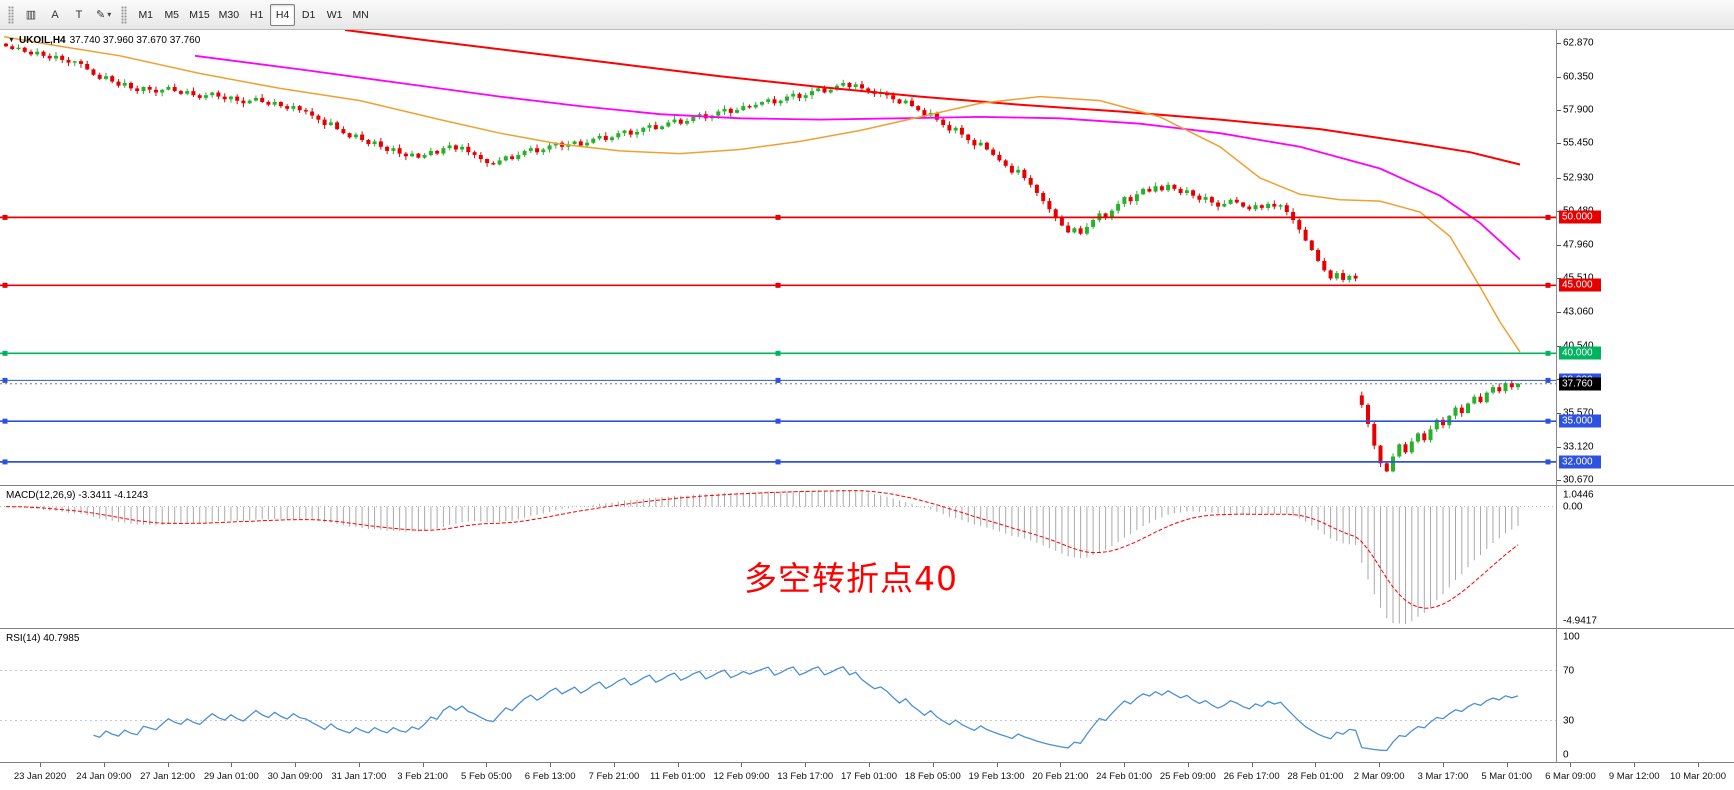 The image size is (1734, 790). What do you see at coordinates (1578, 245) in the screenshot?
I see `price-axis-label: 47.960` at bounding box center [1578, 245].